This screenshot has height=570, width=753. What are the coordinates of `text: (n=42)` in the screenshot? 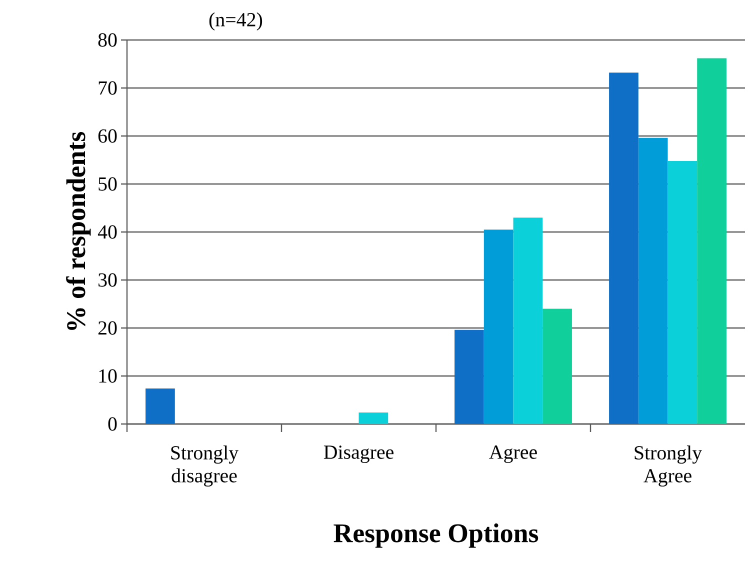 It's located at (235, 21).